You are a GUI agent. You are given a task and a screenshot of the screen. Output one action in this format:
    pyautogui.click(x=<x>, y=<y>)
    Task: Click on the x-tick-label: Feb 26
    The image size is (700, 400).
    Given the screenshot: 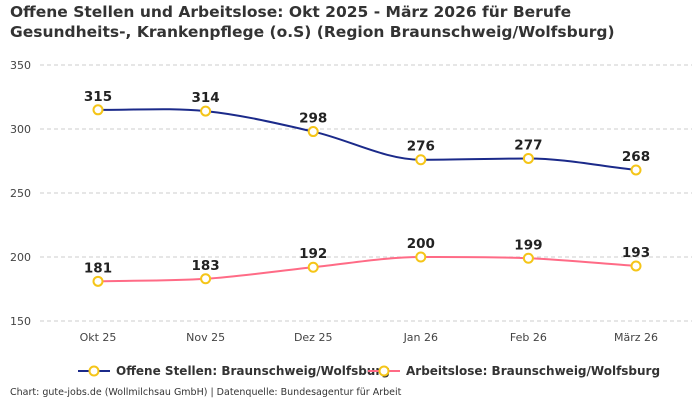 What is the action you would take?
    pyautogui.click(x=528, y=337)
    